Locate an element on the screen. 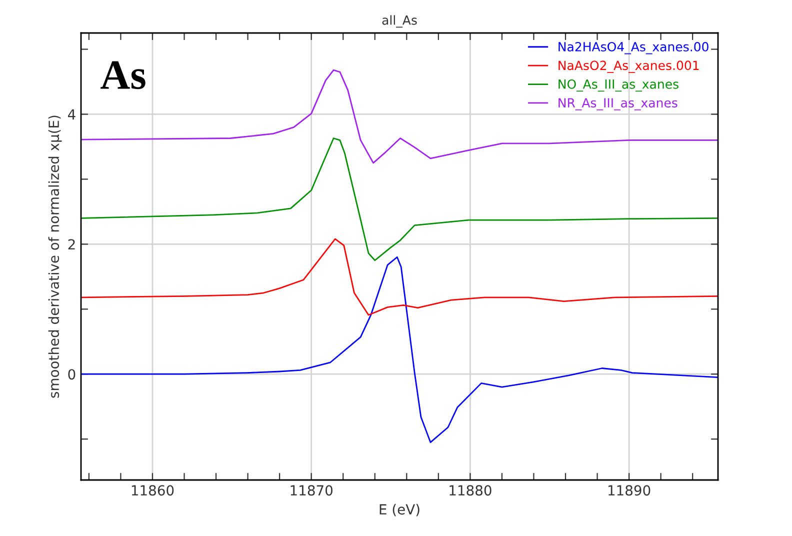 The image size is (792, 536). y-axis-title: smoothed derivative of normalized xμ(E) is located at coordinates (55, 257).